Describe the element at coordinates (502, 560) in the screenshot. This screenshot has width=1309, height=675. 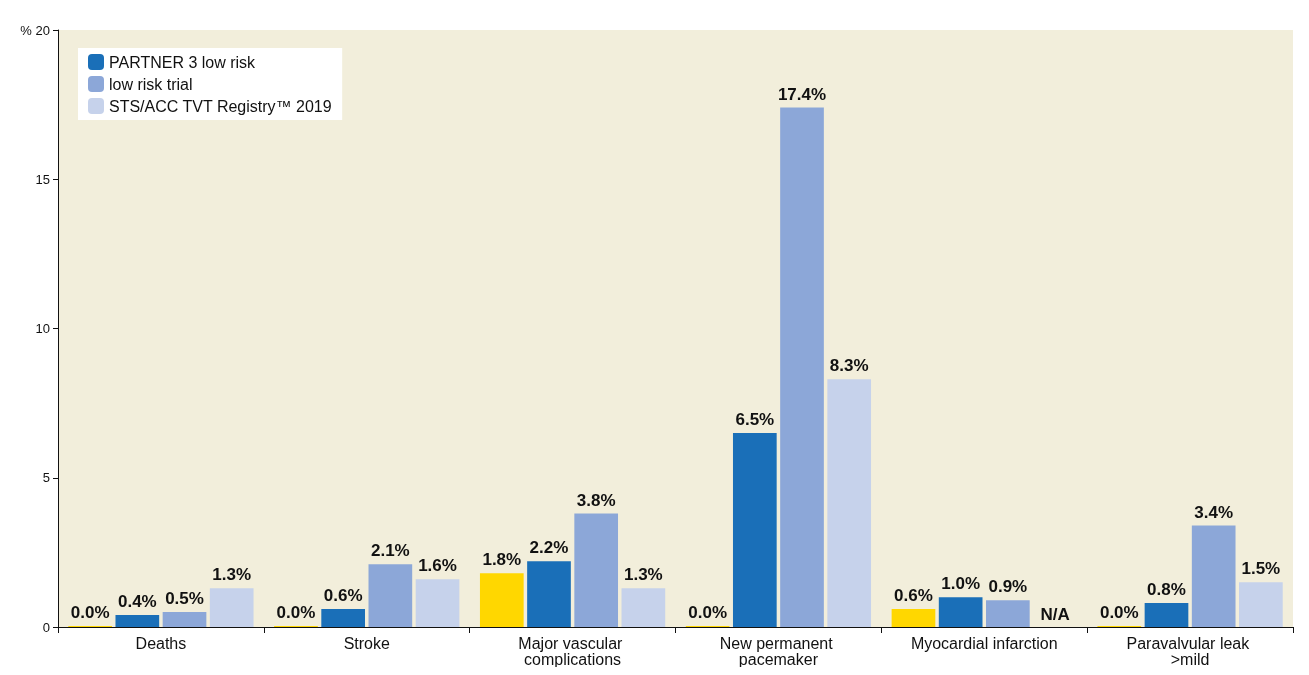
I see `data-label: 1.8%` at that location.